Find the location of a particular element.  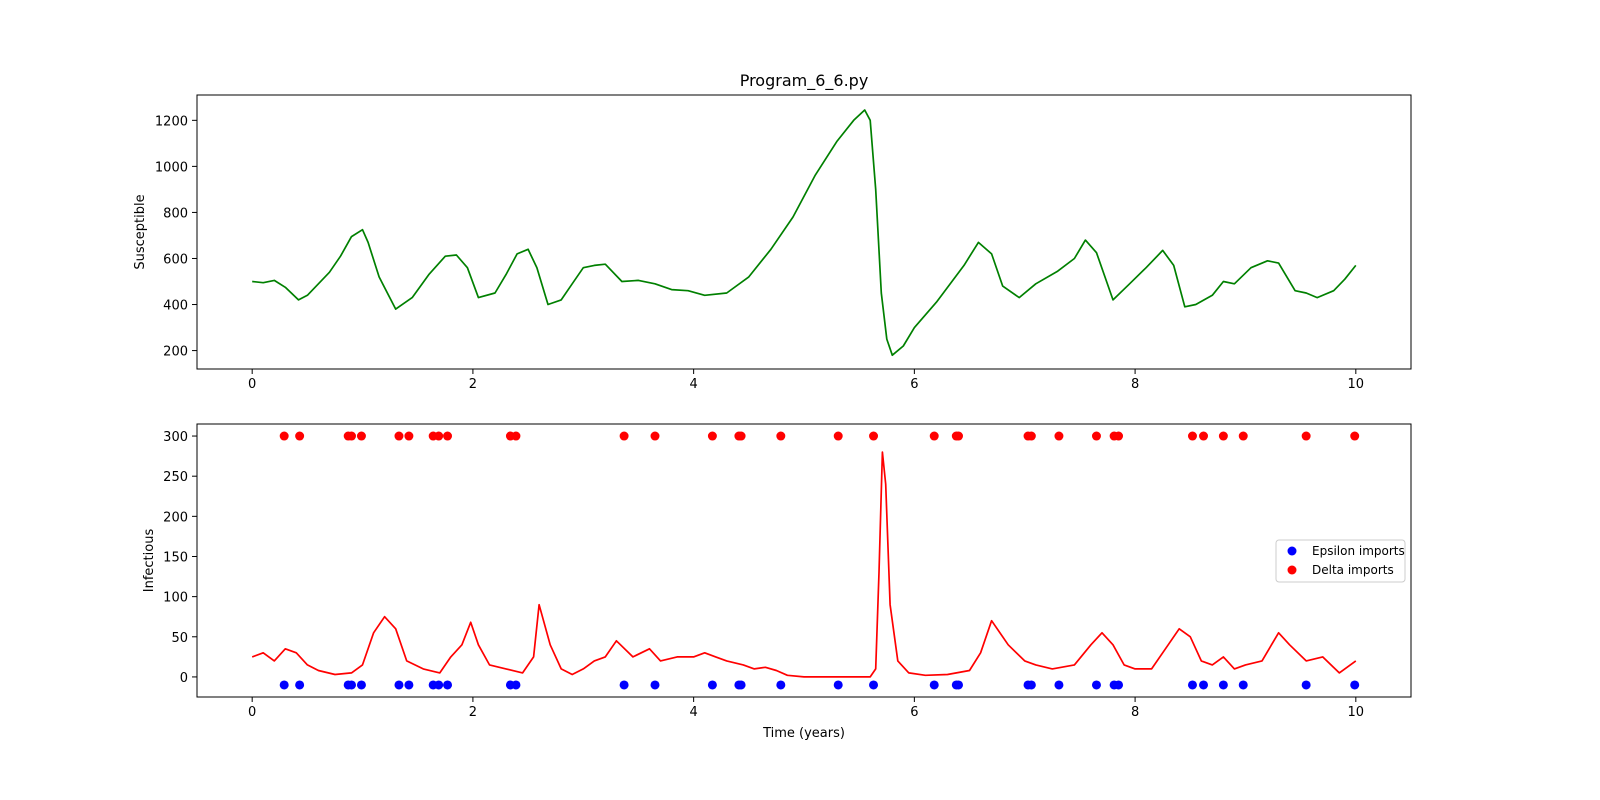

legend-frame is located at coordinates (1340, 561).